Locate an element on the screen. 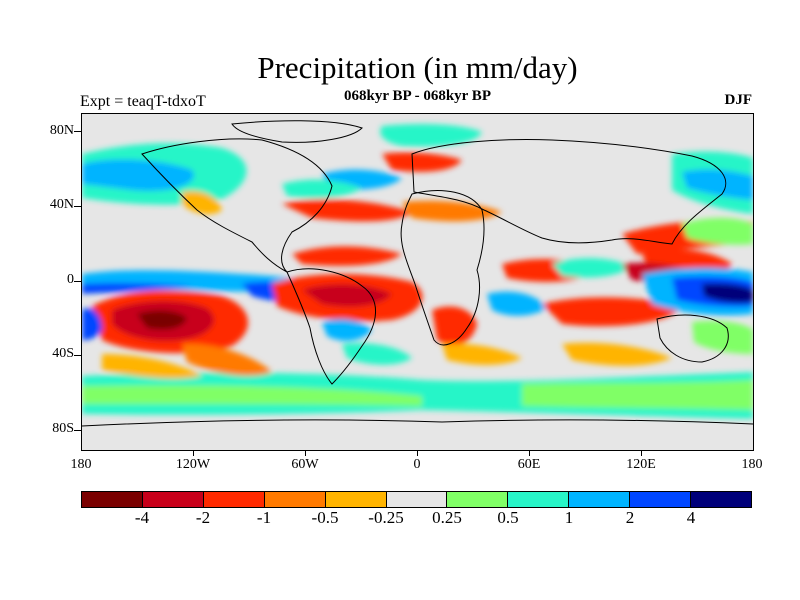 This screenshot has height=600, width=800. lon-label-60w: 60W is located at coordinates (305, 464).